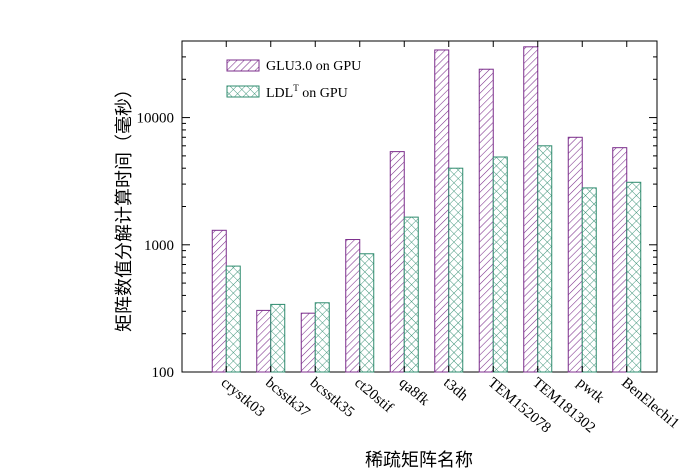  I want to click on x-tick-label-qa8fk: qa8fk, so click(414, 392).